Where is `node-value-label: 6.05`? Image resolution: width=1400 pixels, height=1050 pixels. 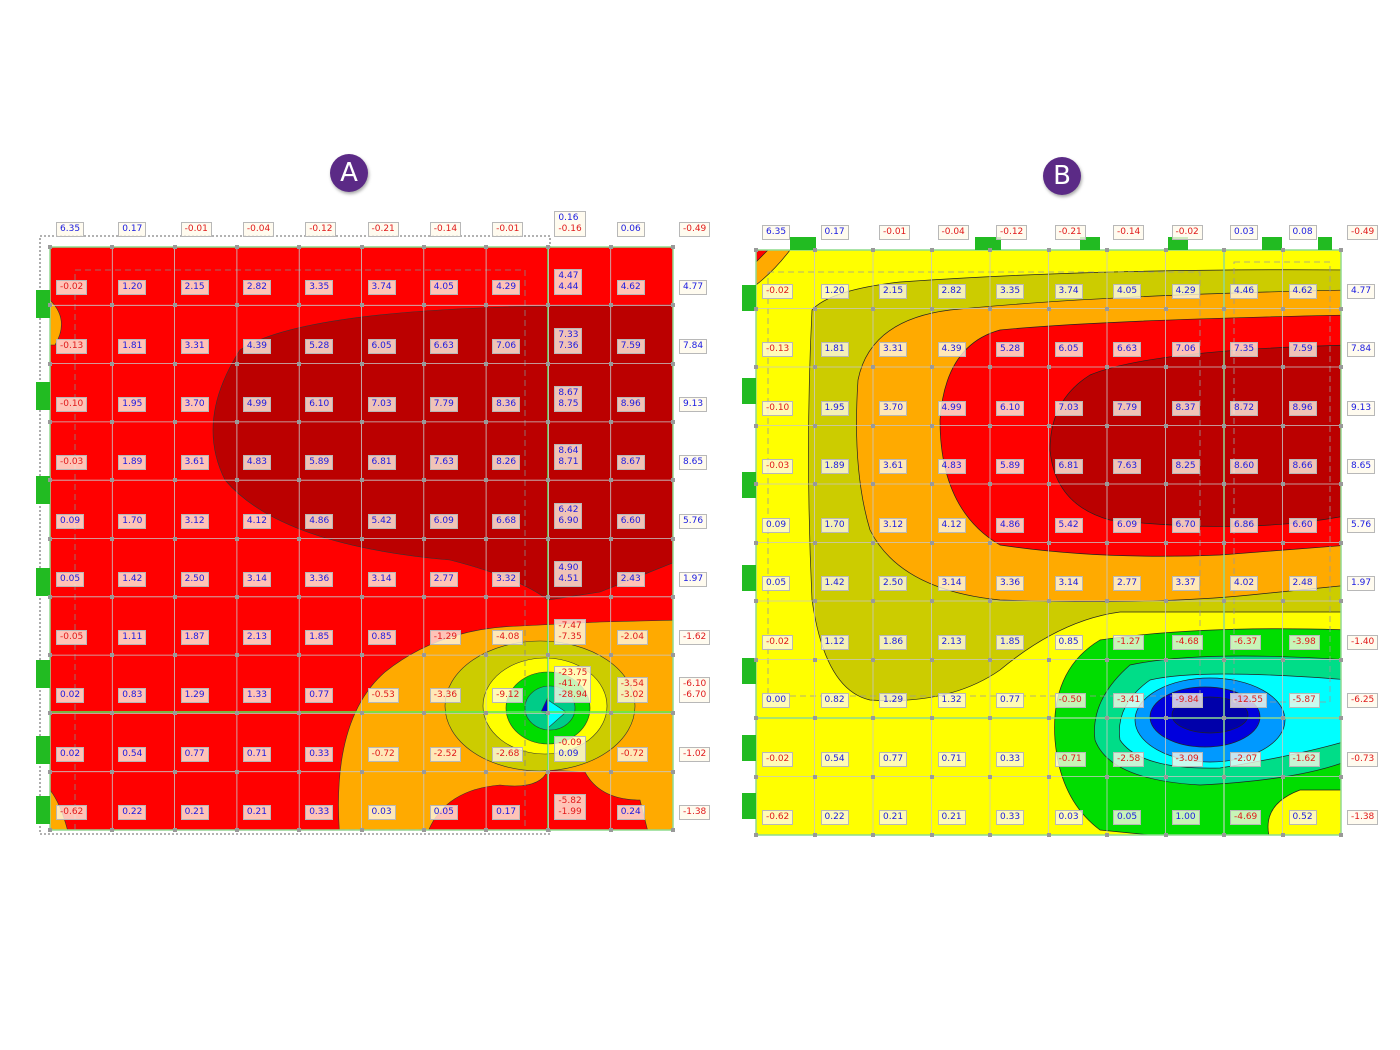 node-value-label: 6.05 is located at coordinates (1068, 349).